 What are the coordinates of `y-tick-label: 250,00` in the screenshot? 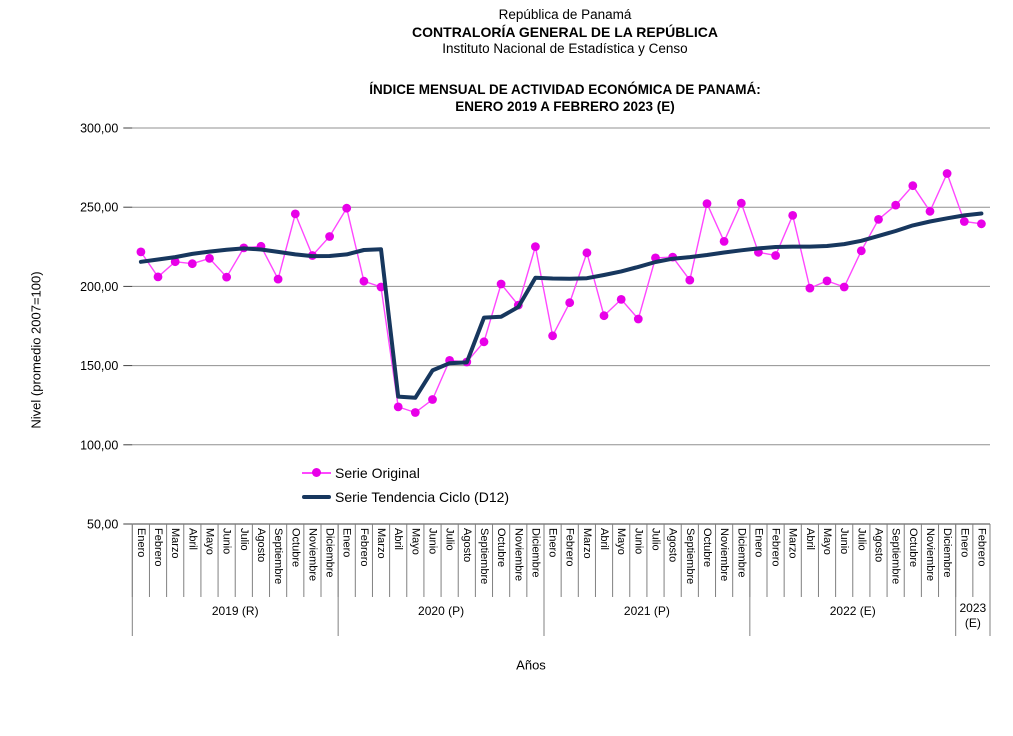 It's located at (99, 208).